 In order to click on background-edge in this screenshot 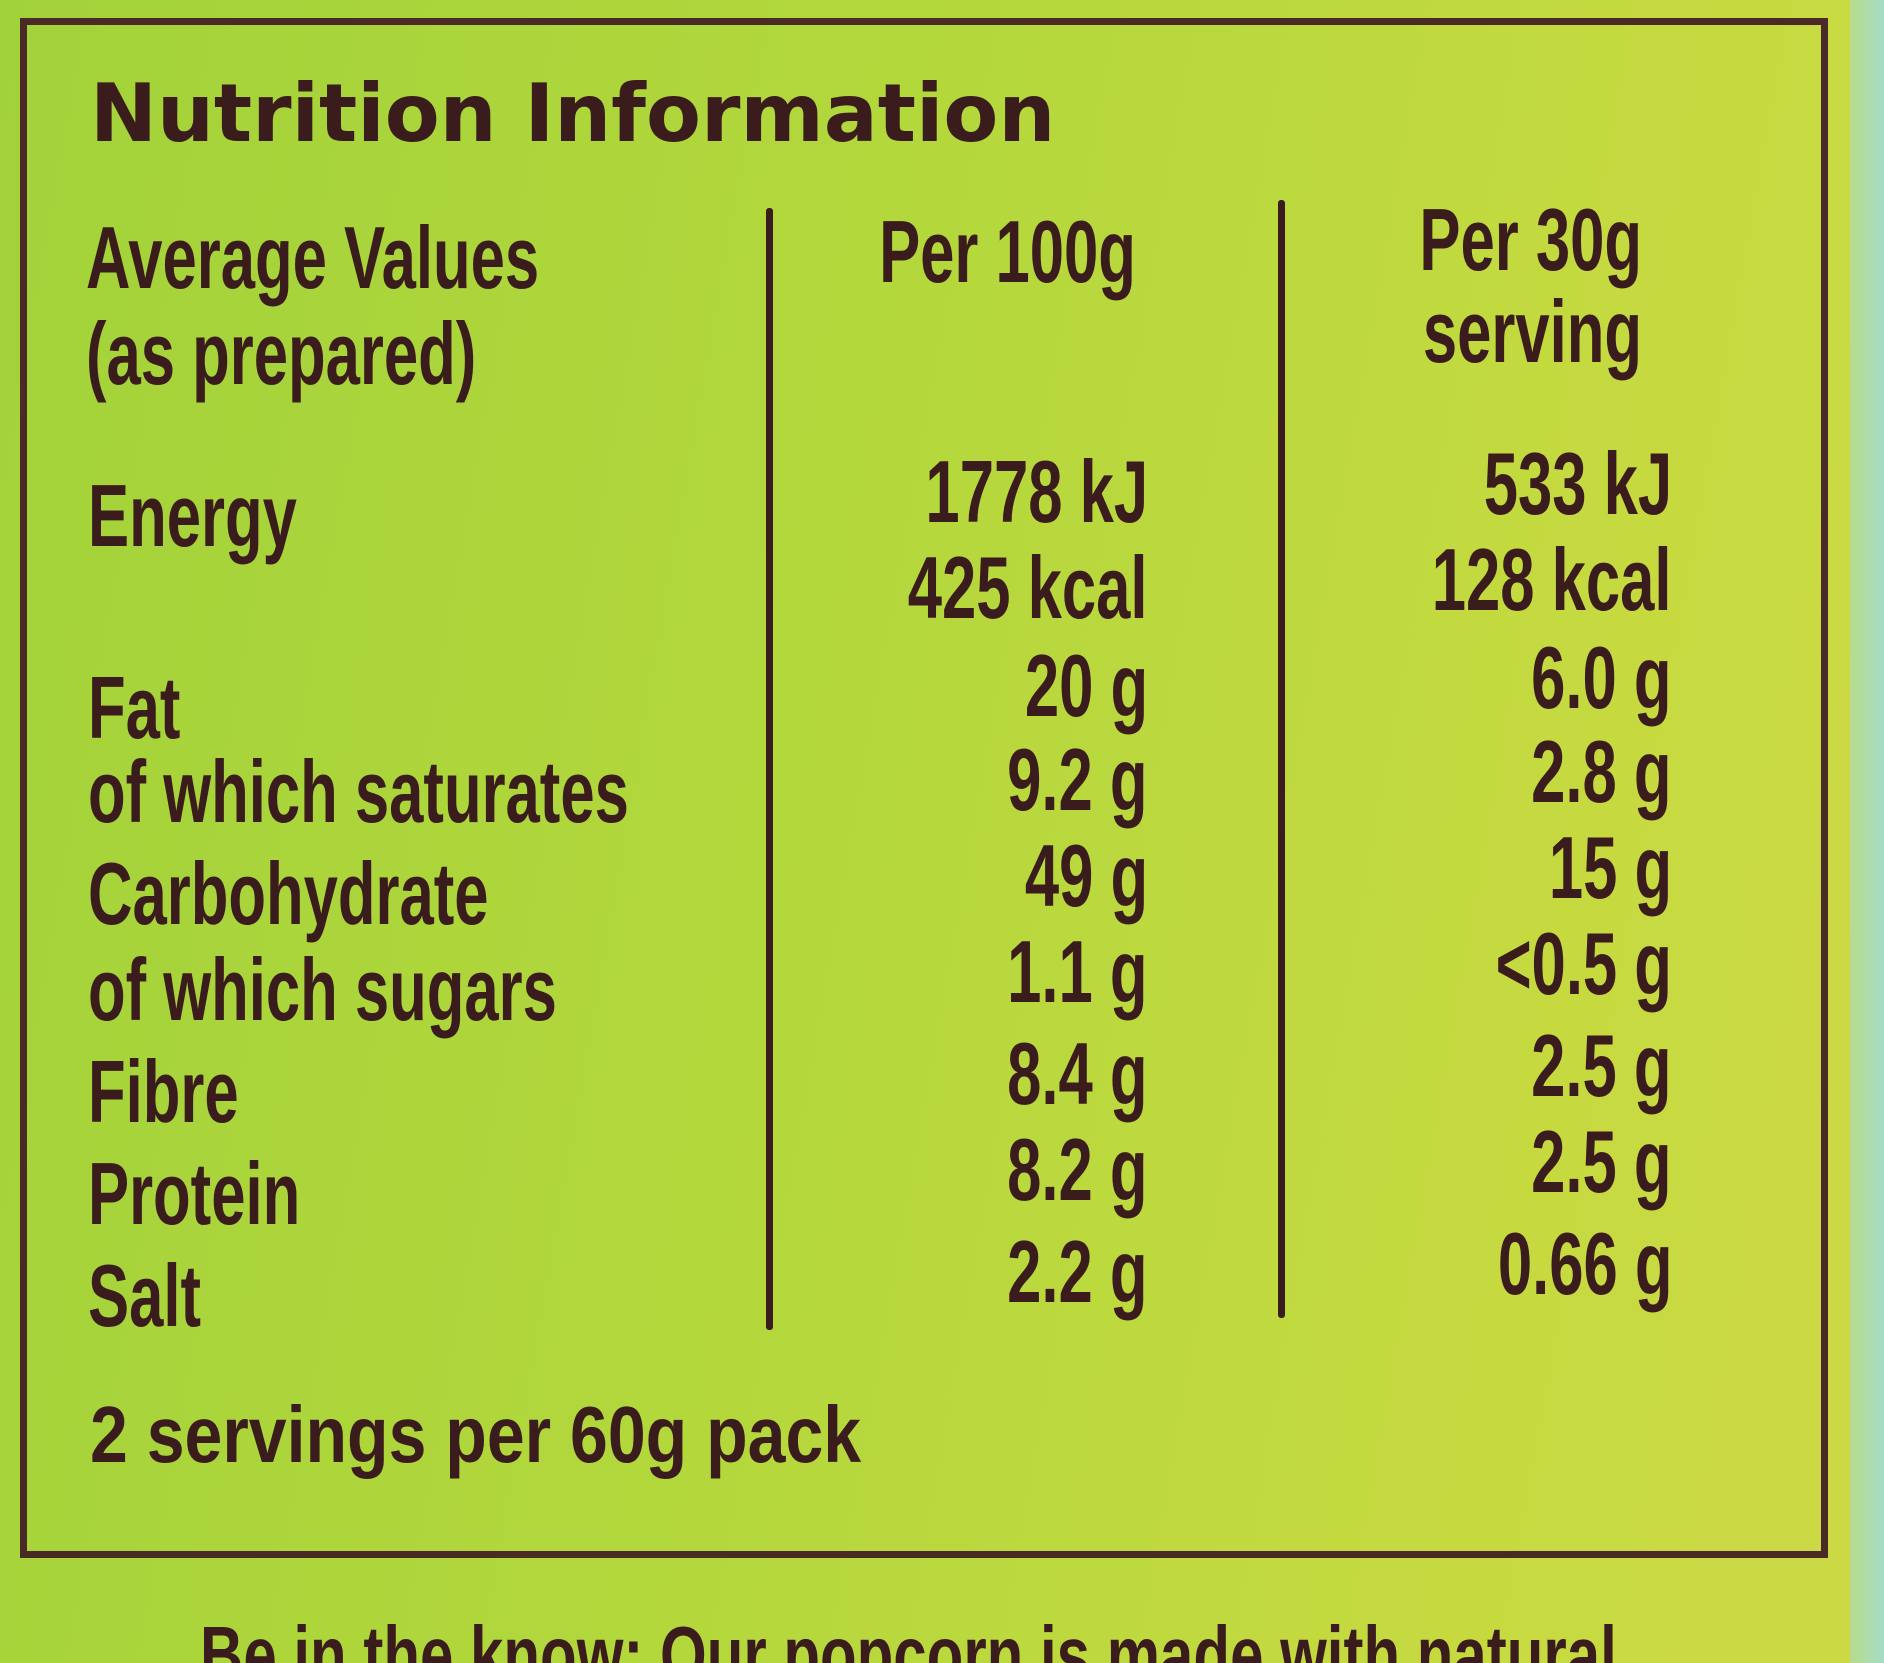, I will do `click(1867, 831)`.